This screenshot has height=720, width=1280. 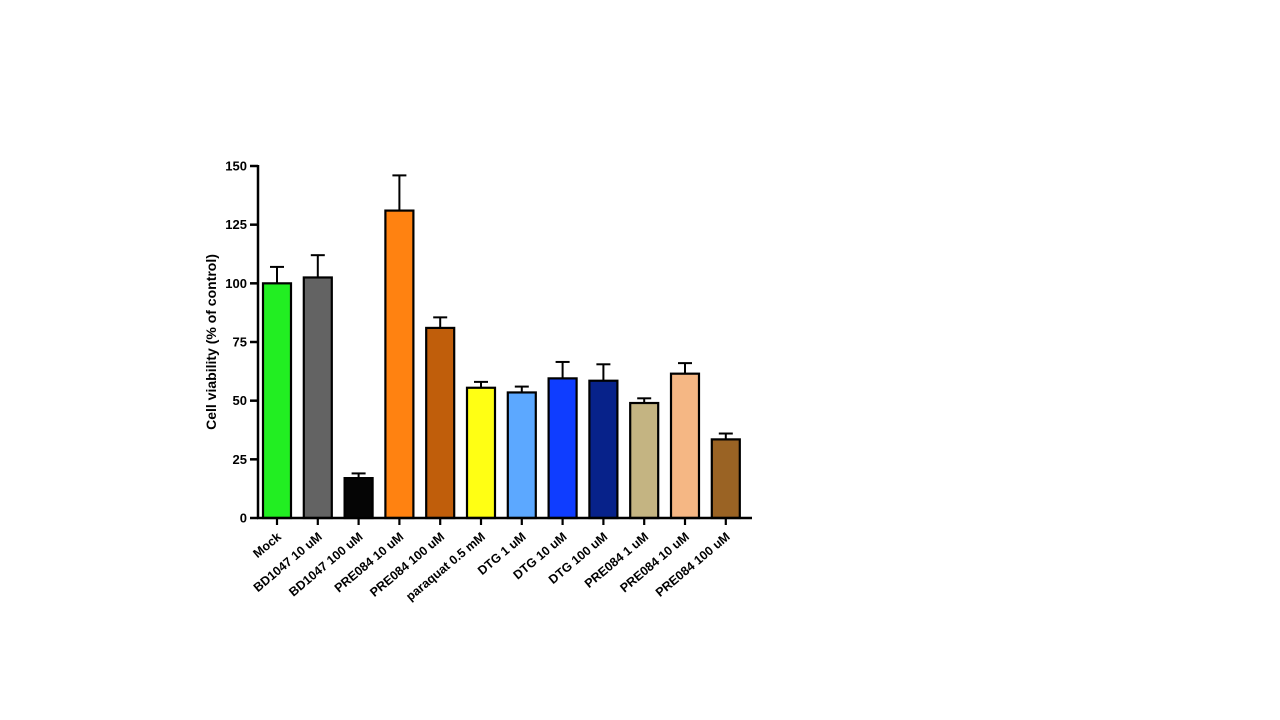 What do you see at coordinates (240, 400) in the screenshot?
I see `y-tick-label: 50` at bounding box center [240, 400].